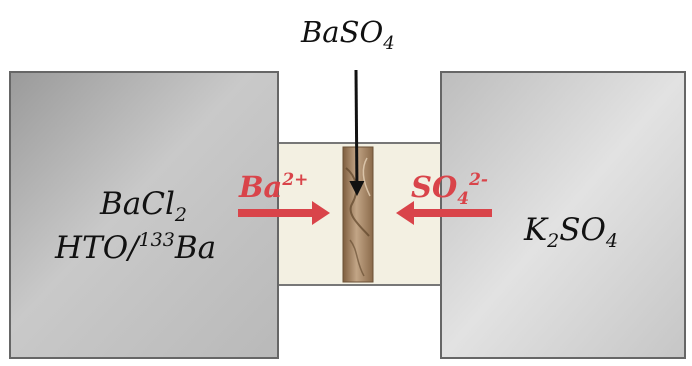 Image resolution: width=692 pixels, height=366 pixels. I want to click on left-reservoir-line1: BaCl2, so click(143, 206).